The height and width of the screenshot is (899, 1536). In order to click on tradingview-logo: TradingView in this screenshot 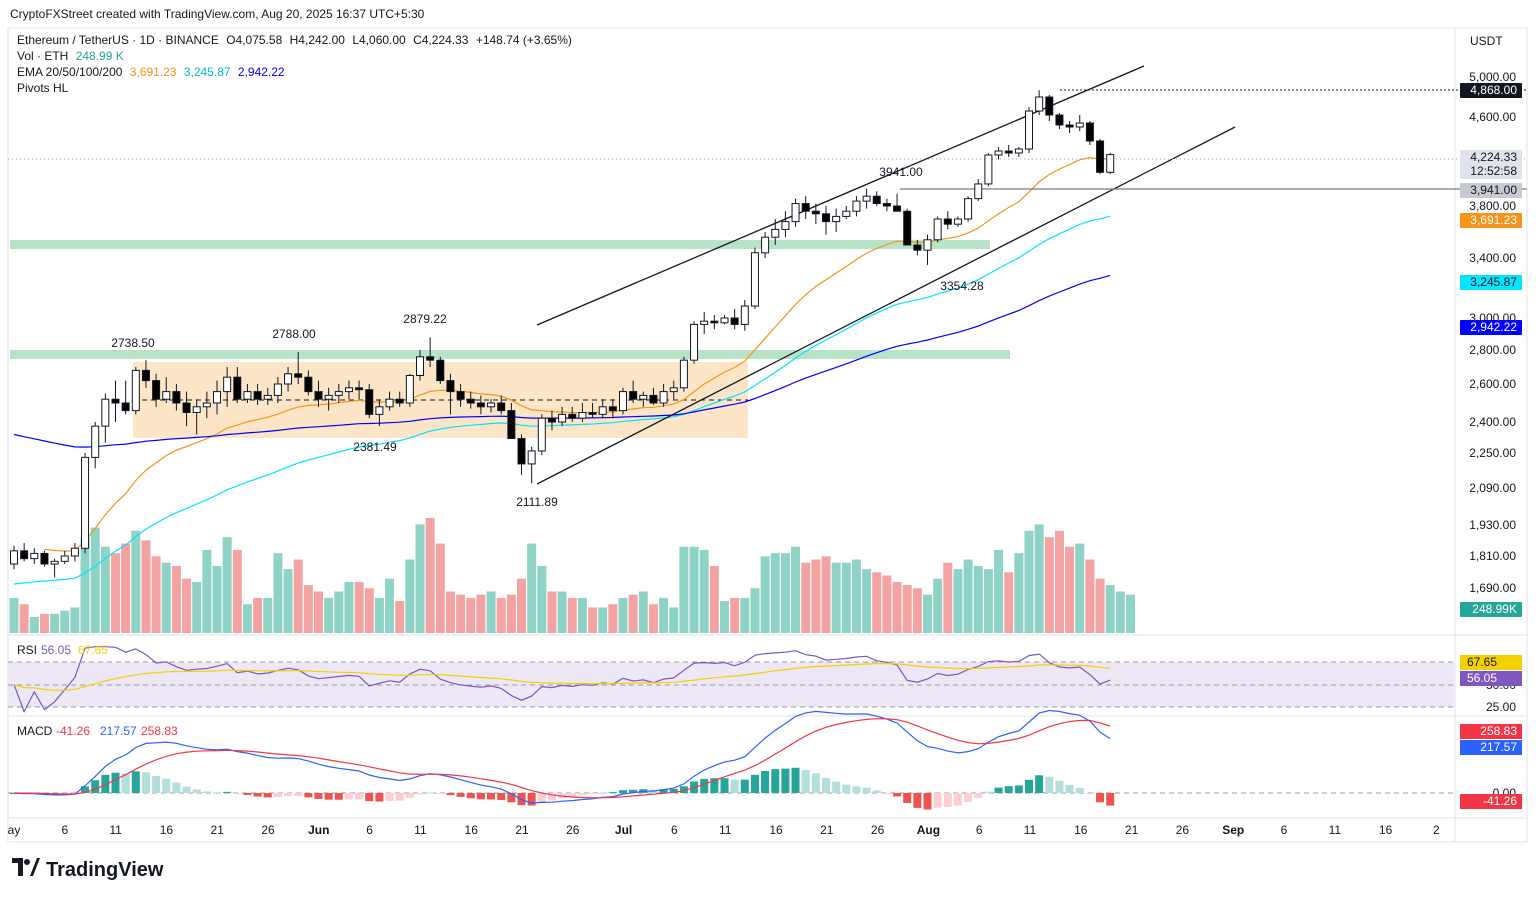, I will do `click(87, 870)`.